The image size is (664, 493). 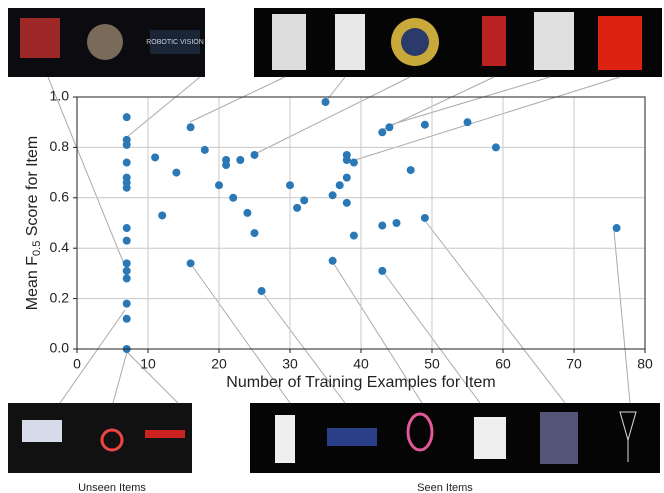 What do you see at coordinates (60, 96) in the screenshot?
I see `y-tick-label: 1.0` at bounding box center [60, 96].